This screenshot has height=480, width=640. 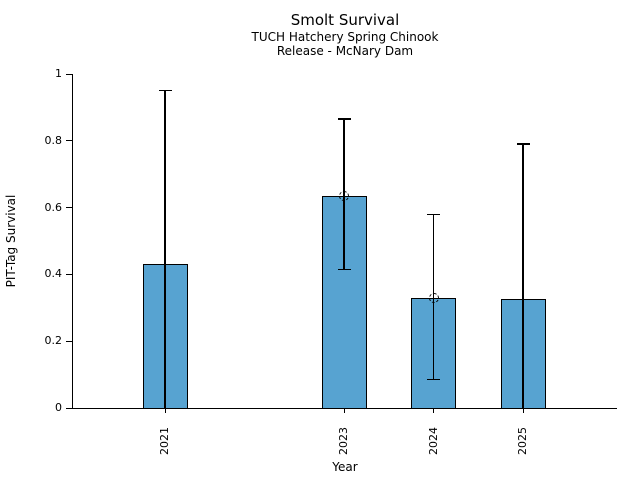 I want to click on error-bar-2021, so click(x=165, y=249).